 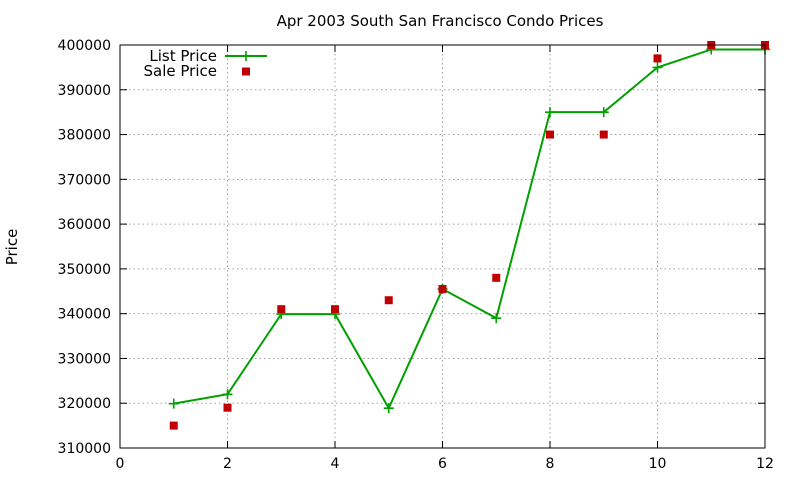 What do you see at coordinates (120, 464) in the screenshot?
I see `x-tick-label: 0` at bounding box center [120, 464].